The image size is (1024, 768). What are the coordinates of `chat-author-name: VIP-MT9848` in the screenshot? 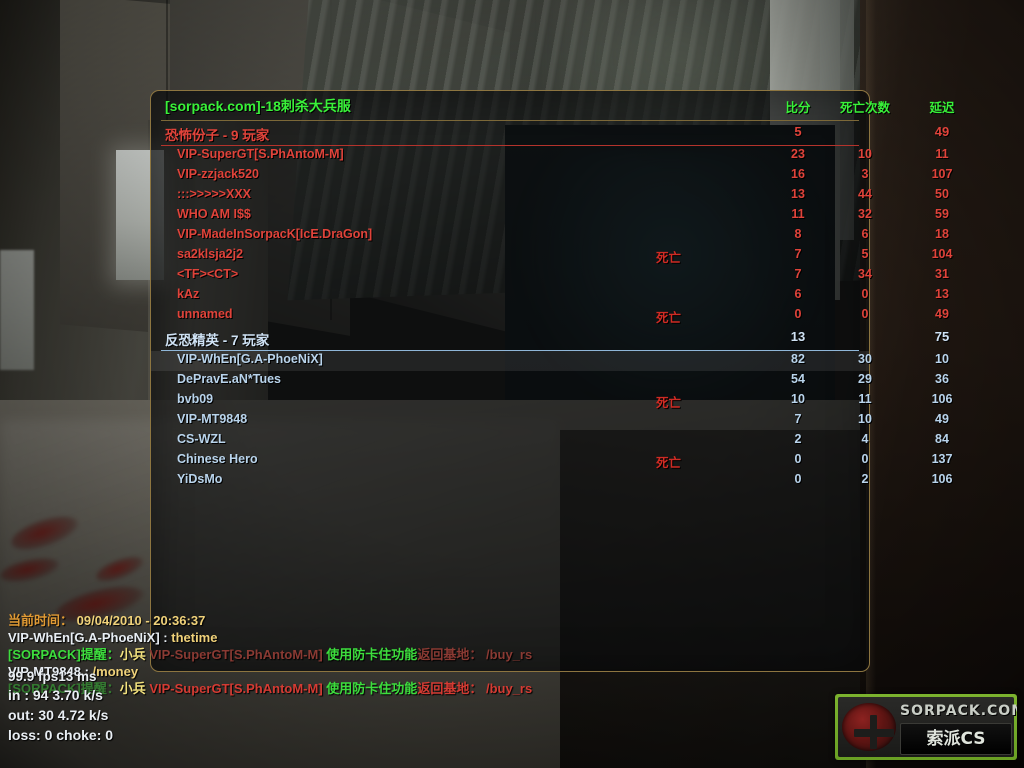 It's located at (44, 671).